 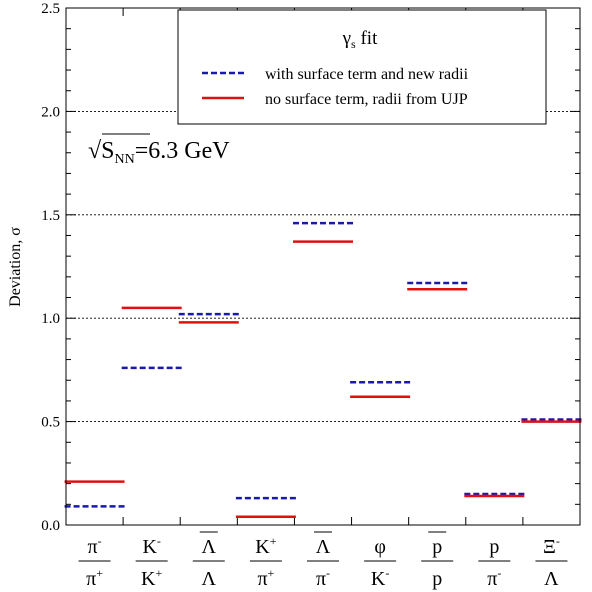 What do you see at coordinates (151, 578) in the screenshot?
I see `category-denominator: K+` at bounding box center [151, 578].